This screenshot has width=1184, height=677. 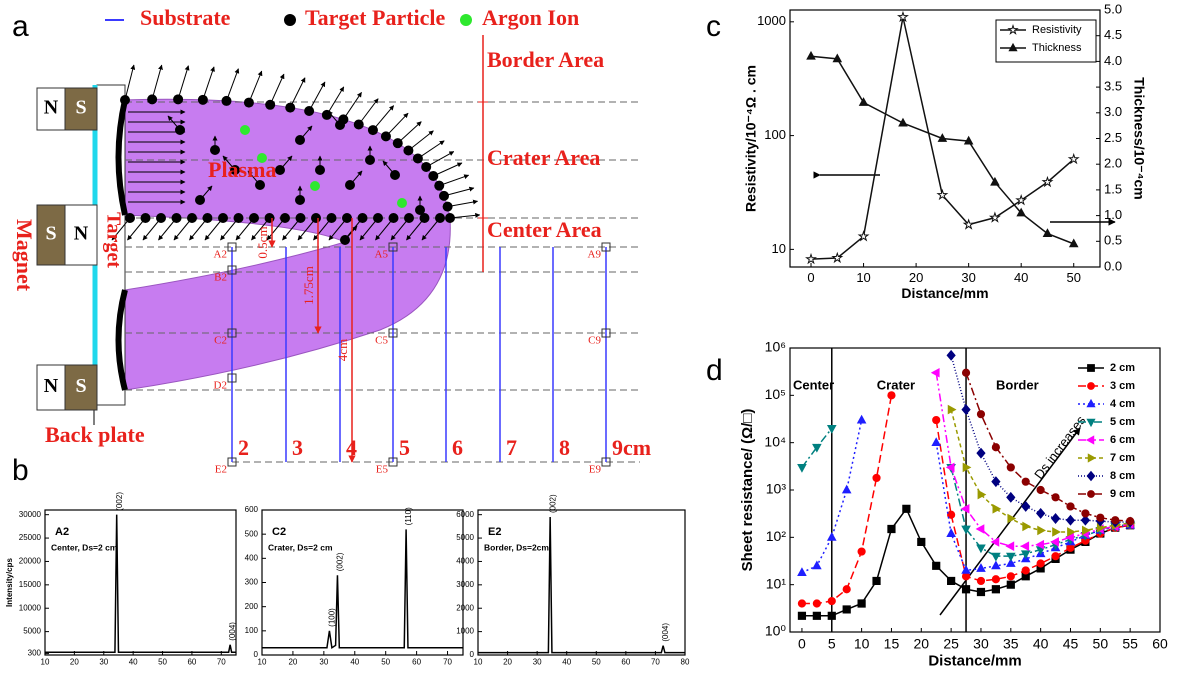 I want to click on y-tick-label: 100, so click(x=775, y=134).